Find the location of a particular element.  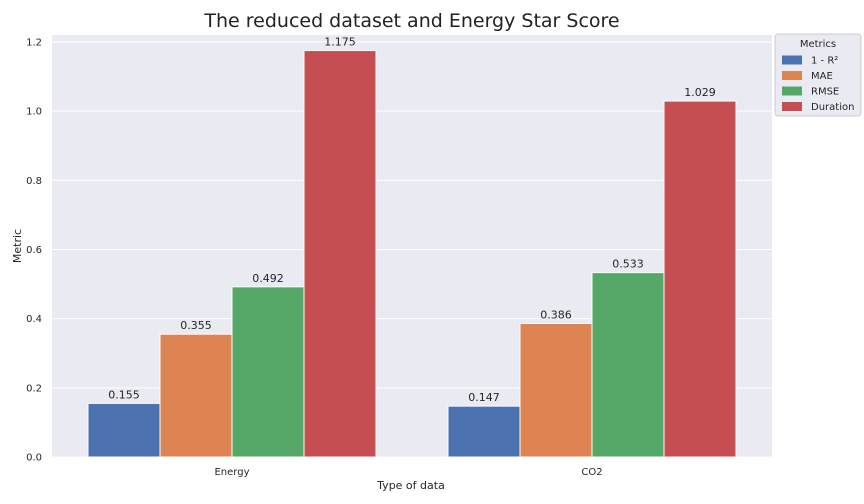

x-tick-label: Energy is located at coordinates (231, 472).